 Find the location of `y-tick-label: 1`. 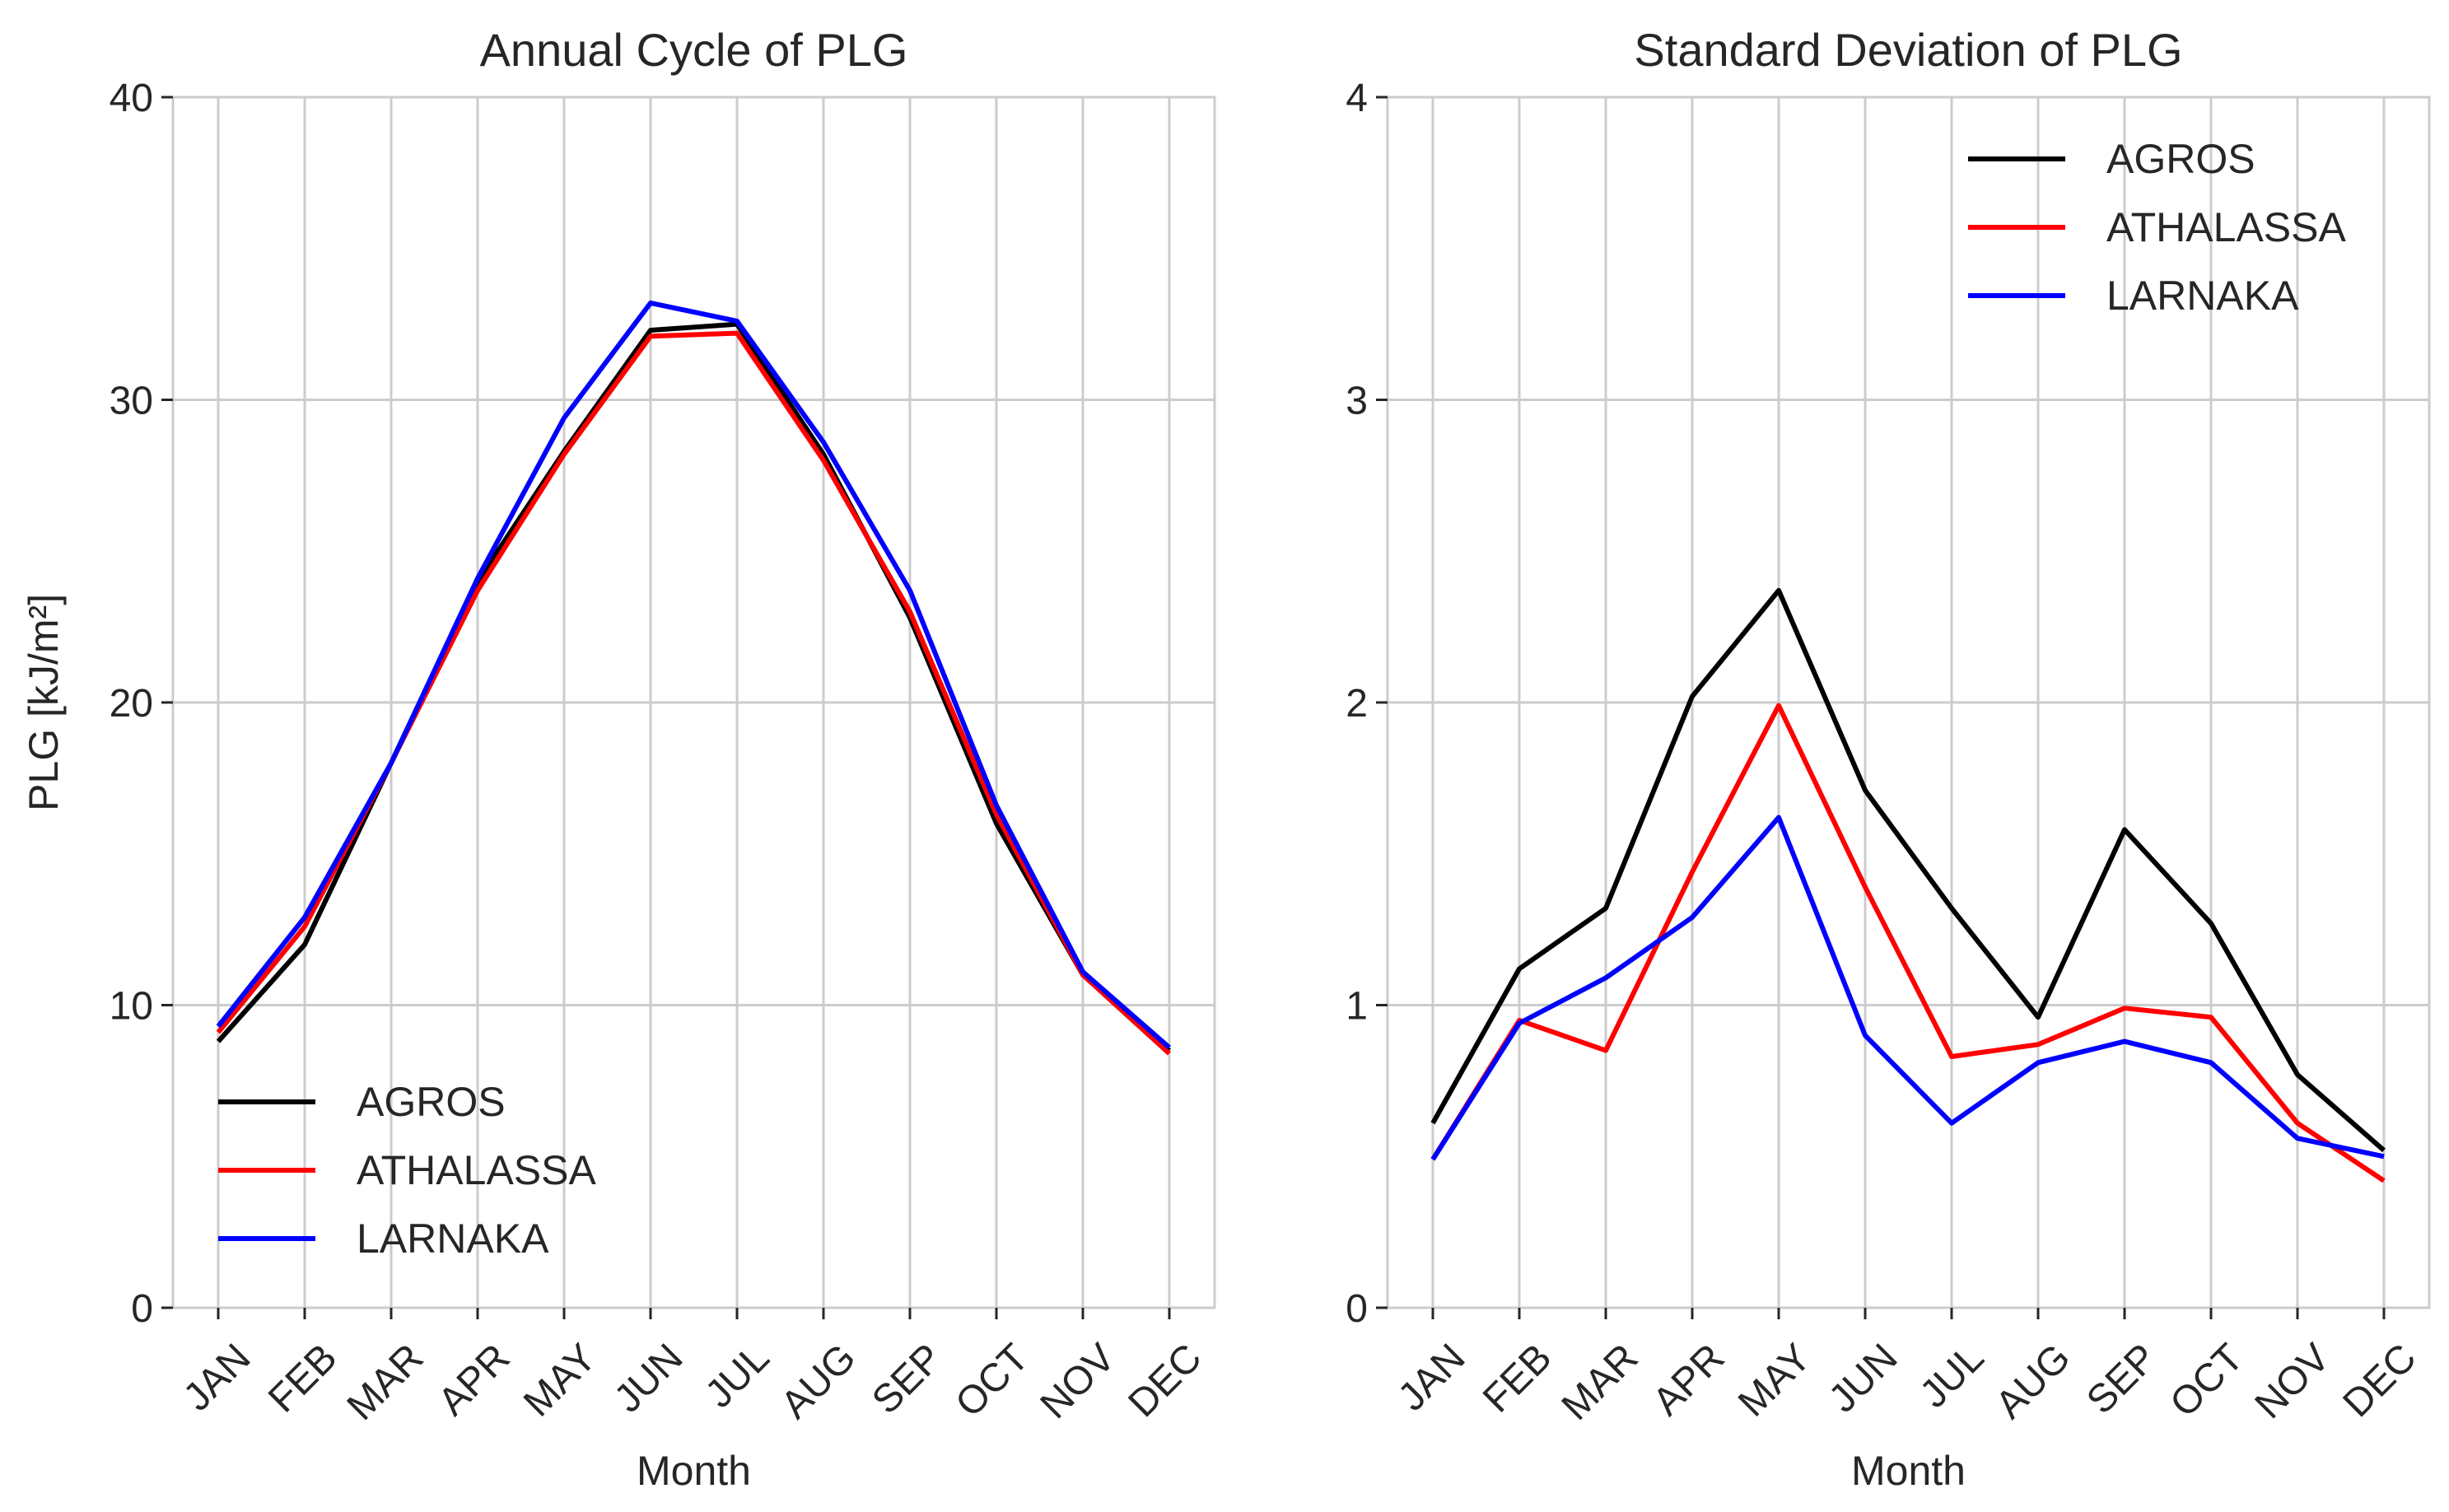

y-tick-label: 1 is located at coordinates (1357, 1007).